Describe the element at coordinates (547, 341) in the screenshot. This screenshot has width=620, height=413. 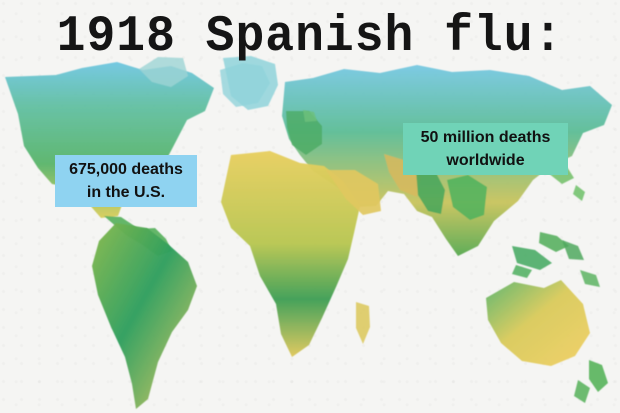
I see `australia` at that location.